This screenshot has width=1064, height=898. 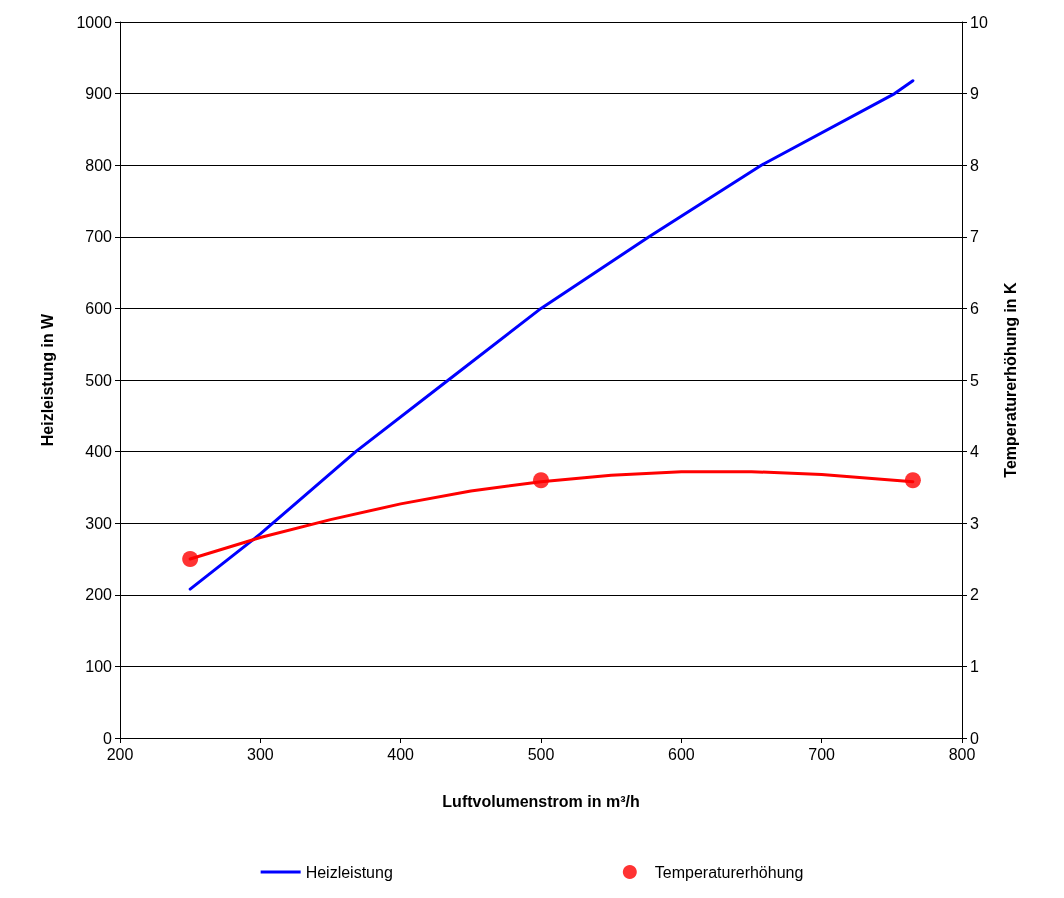 What do you see at coordinates (99, 595) in the screenshot?
I see `y-tick-label: 200` at bounding box center [99, 595].